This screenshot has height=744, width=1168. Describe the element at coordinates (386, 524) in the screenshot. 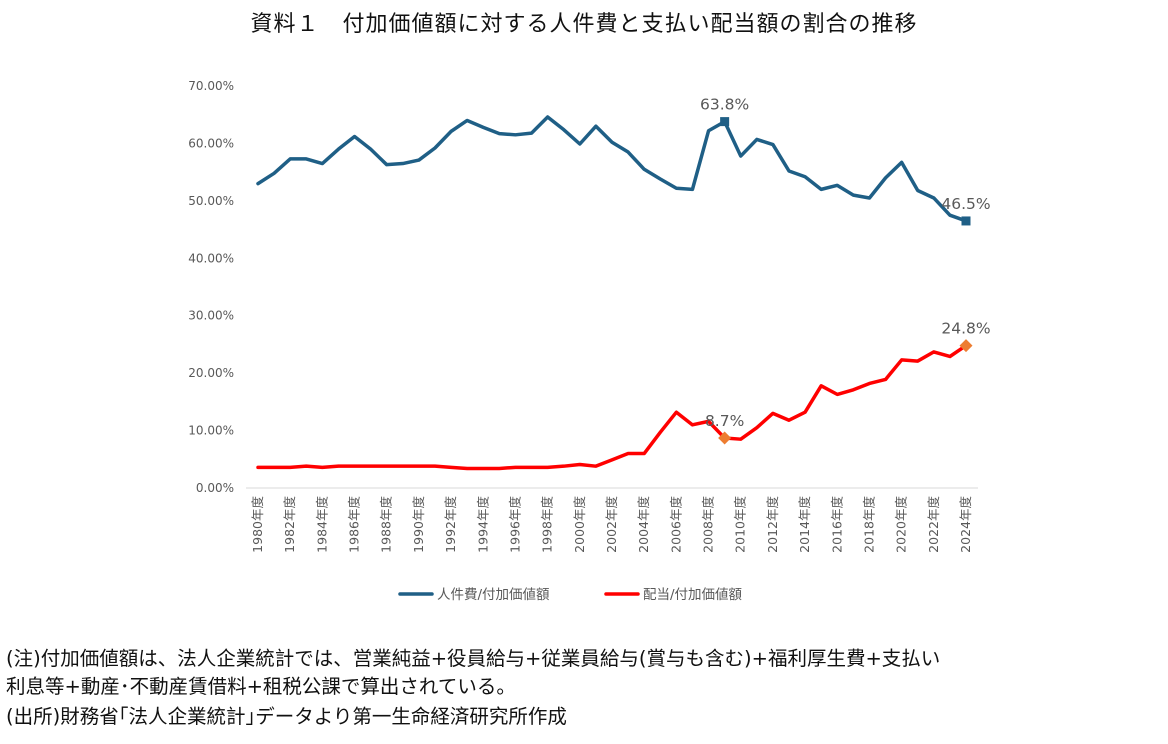

I see `x-tick-label: 1988年度` at that location.